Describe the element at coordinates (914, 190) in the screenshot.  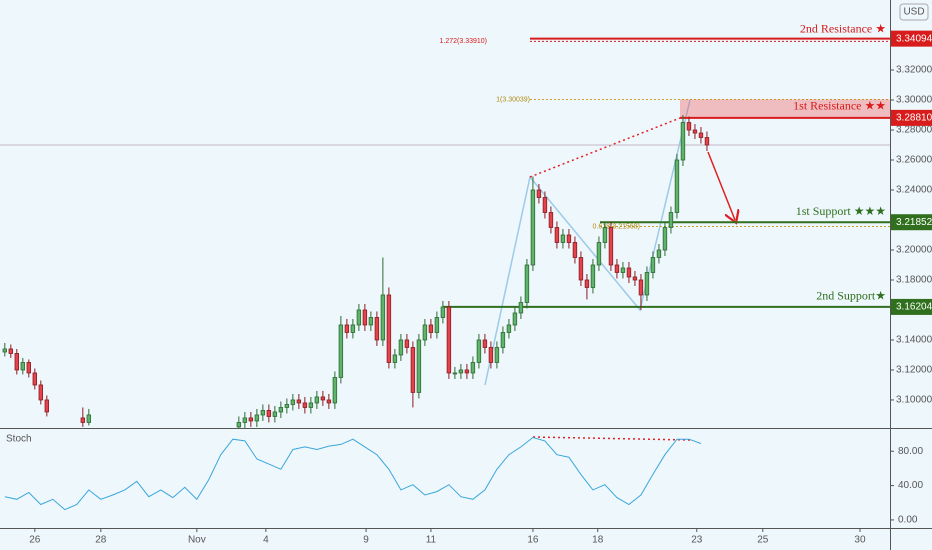
I see `y-tick-label: 3.24000` at that location.